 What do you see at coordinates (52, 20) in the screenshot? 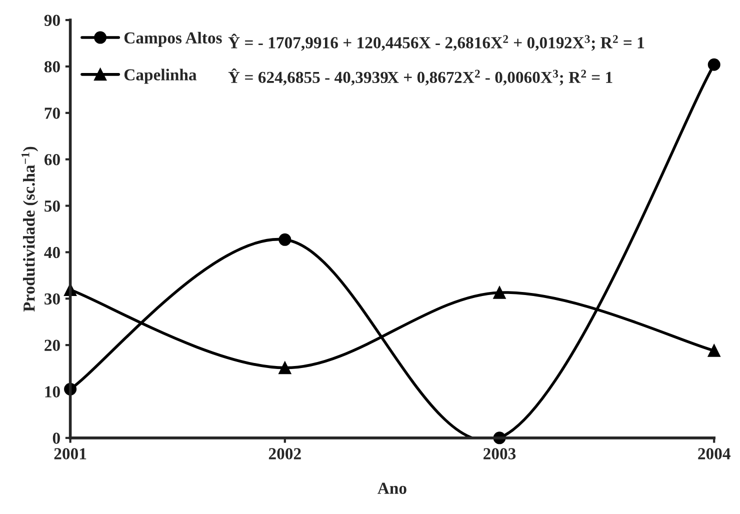
I see `y-tick-label: 90` at bounding box center [52, 20].